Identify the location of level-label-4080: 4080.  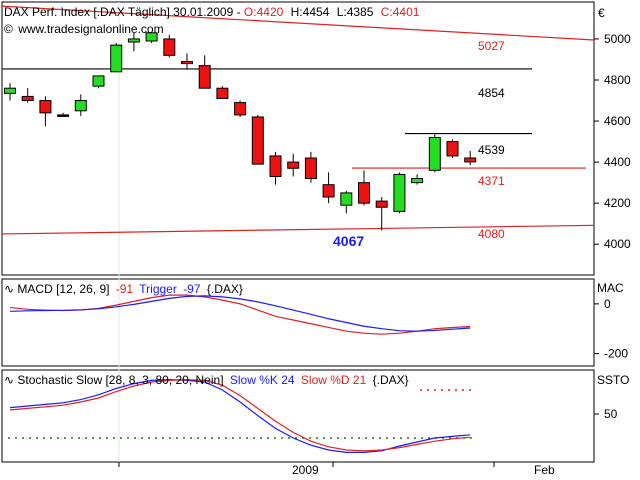
(491, 234).